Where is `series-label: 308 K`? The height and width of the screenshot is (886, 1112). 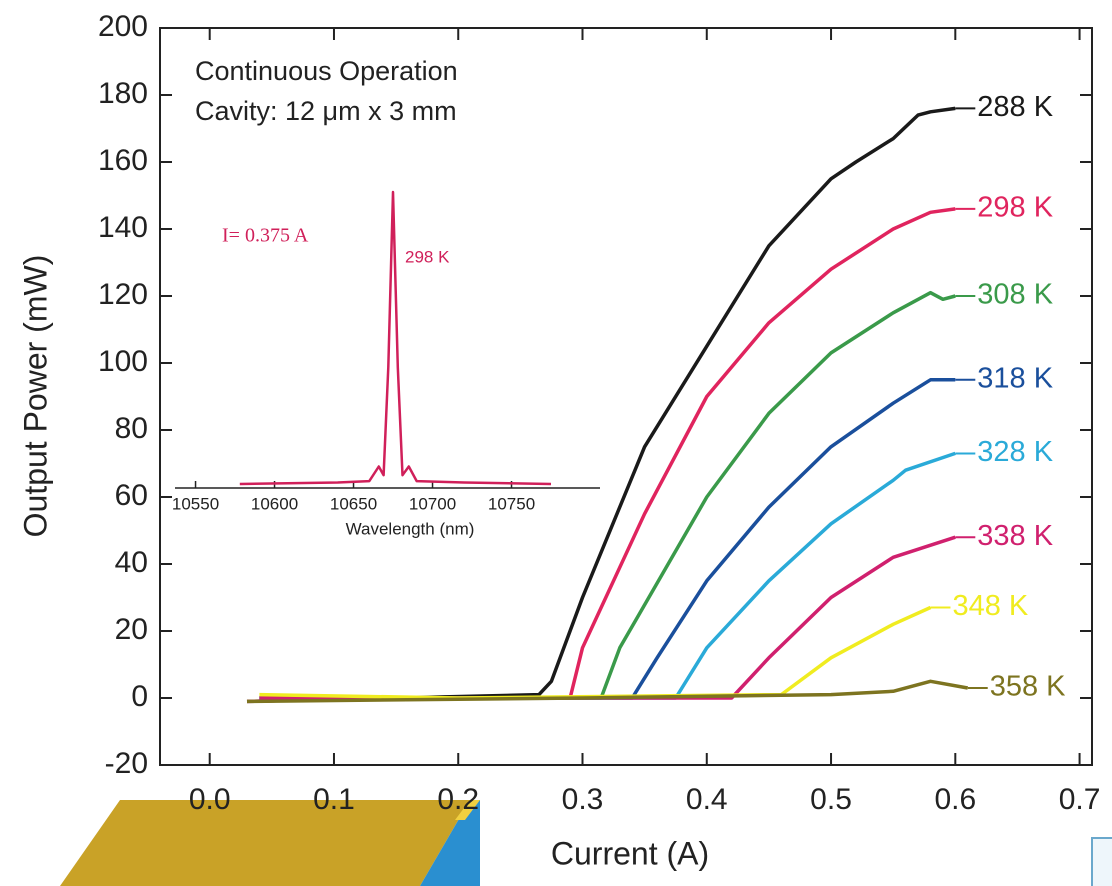 series-label: 308 K is located at coordinates (1015, 295).